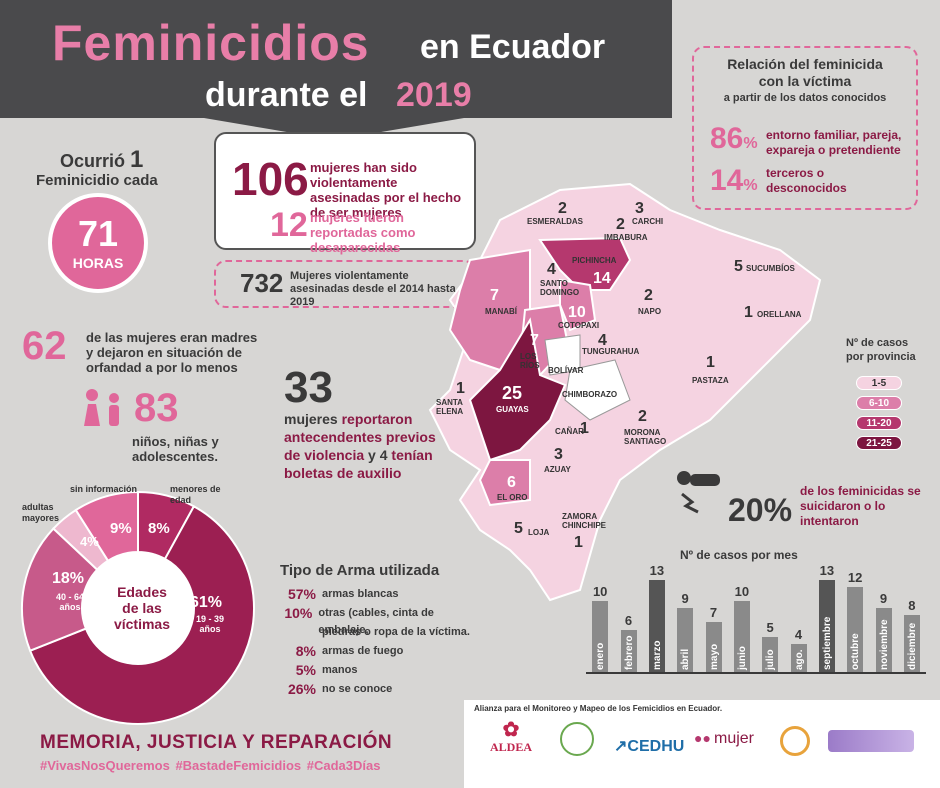  What do you see at coordinates (434, 95) in the screenshot?
I see `title-year: 2019` at bounding box center [434, 95].